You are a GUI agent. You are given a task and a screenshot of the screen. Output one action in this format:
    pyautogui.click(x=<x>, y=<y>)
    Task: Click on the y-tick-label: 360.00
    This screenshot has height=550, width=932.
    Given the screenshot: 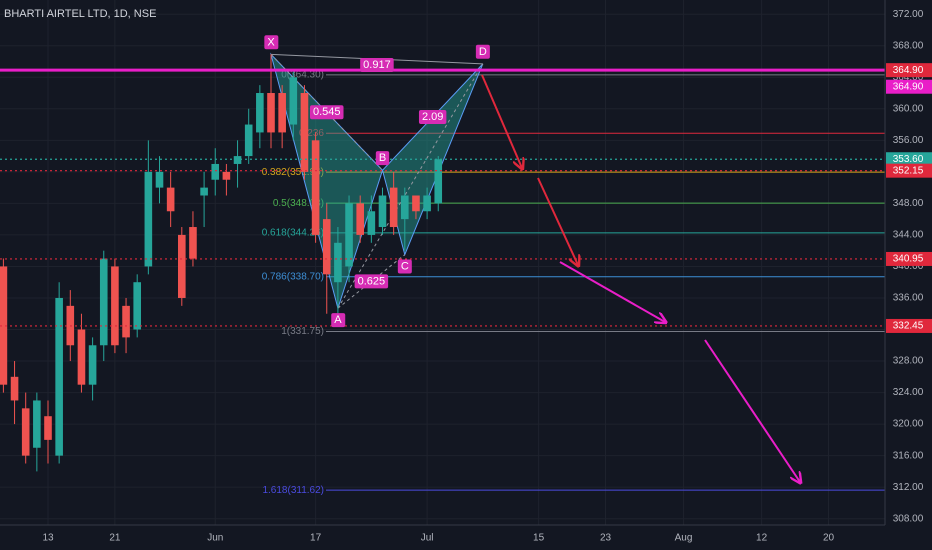 What is the action you would take?
    pyautogui.click(x=908, y=108)
    